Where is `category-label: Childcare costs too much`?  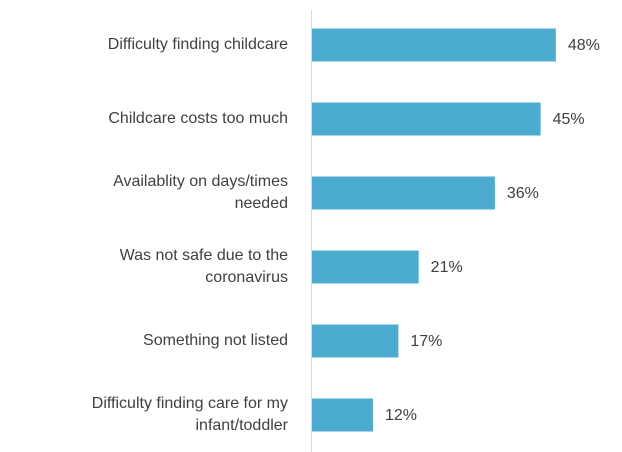 category-label: Childcare costs too much is located at coordinates (198, 118).